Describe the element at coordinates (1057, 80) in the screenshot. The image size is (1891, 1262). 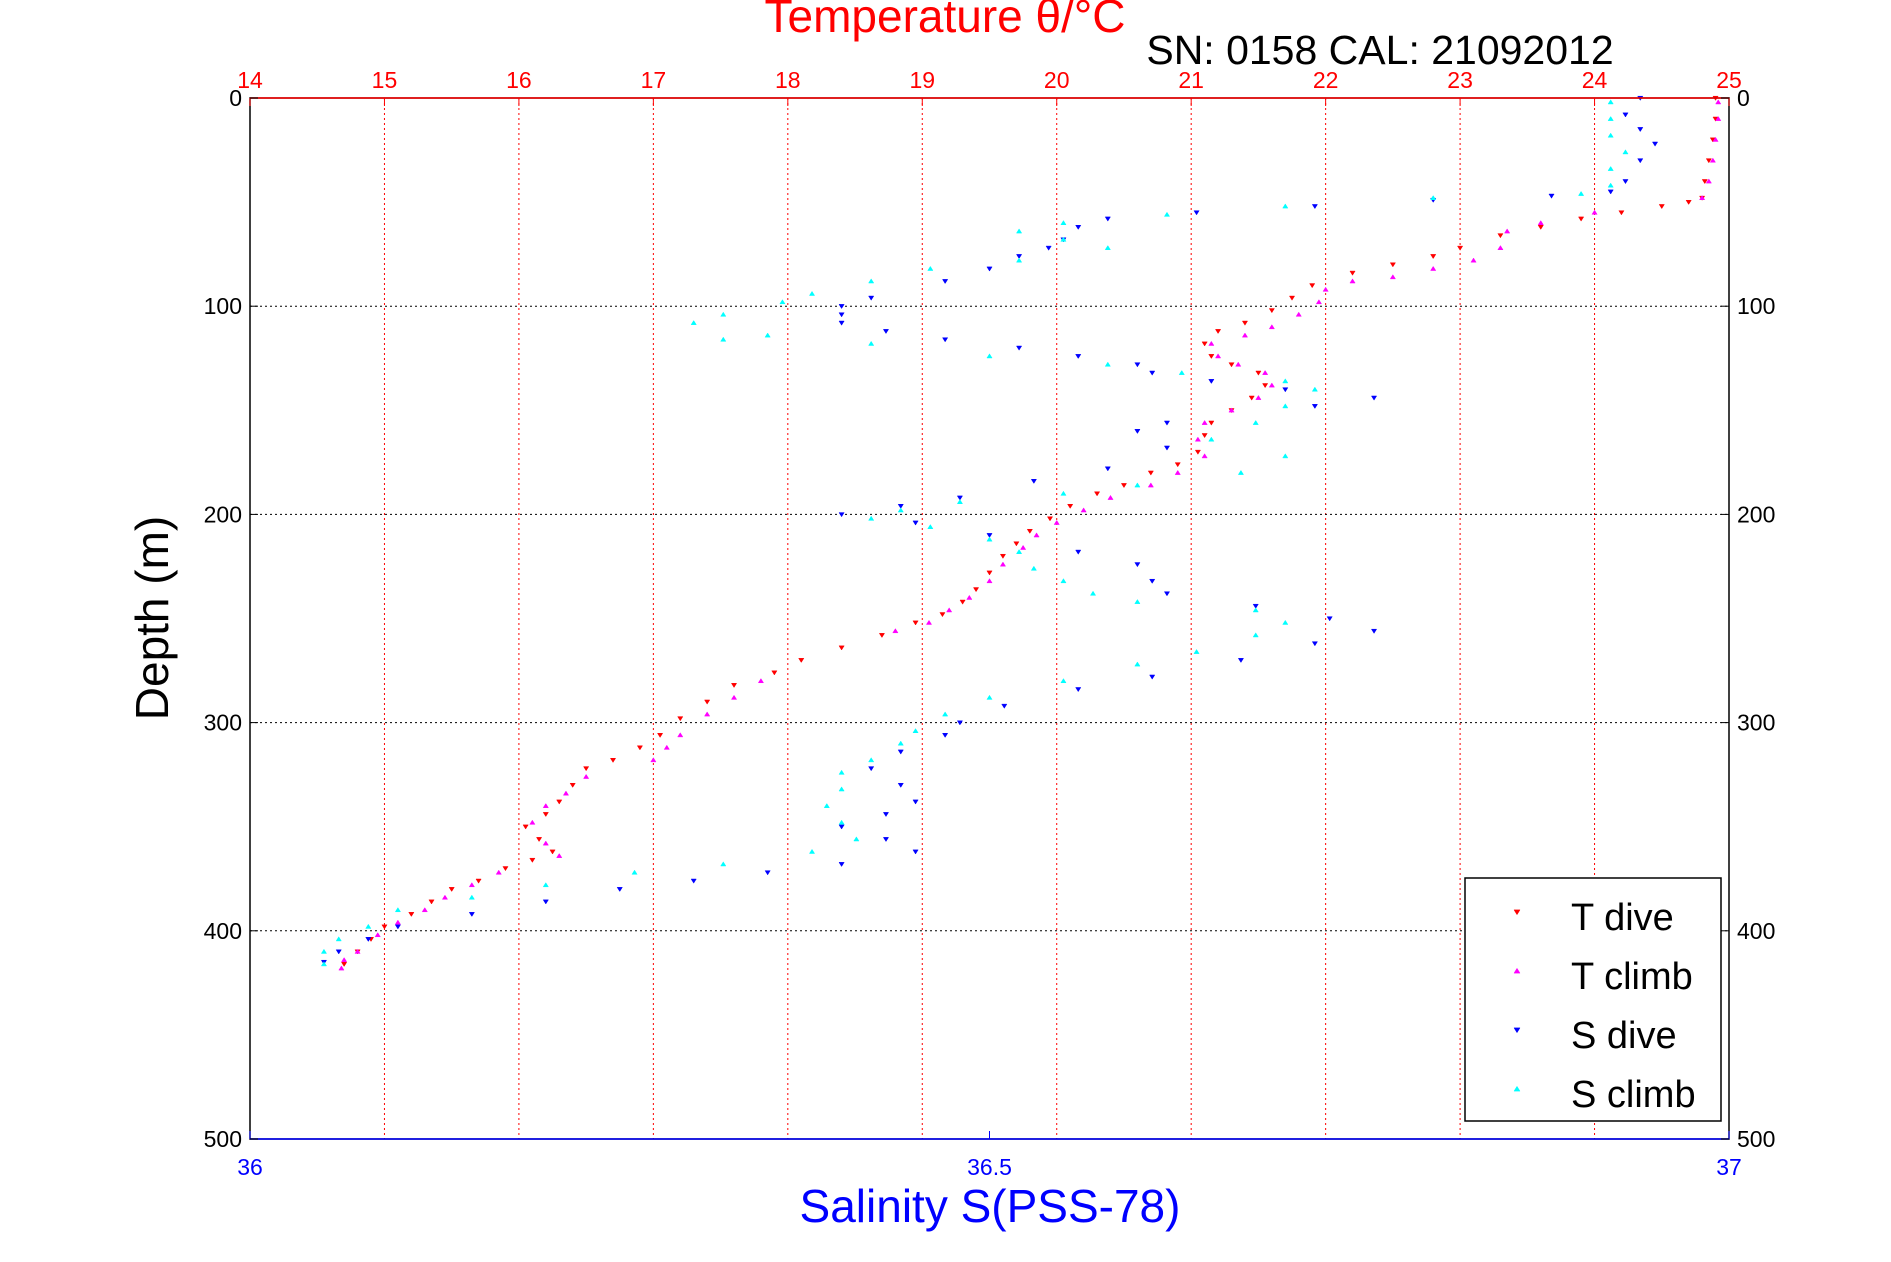
I see `top-tick-label: 20` at that location.